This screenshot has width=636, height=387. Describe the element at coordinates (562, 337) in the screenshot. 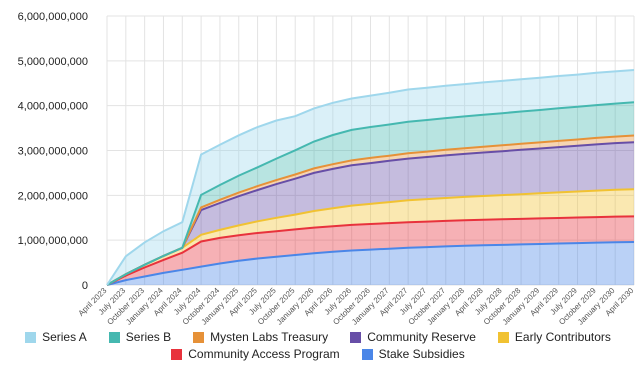

I see `legend-label: Early Contributors` at that location.